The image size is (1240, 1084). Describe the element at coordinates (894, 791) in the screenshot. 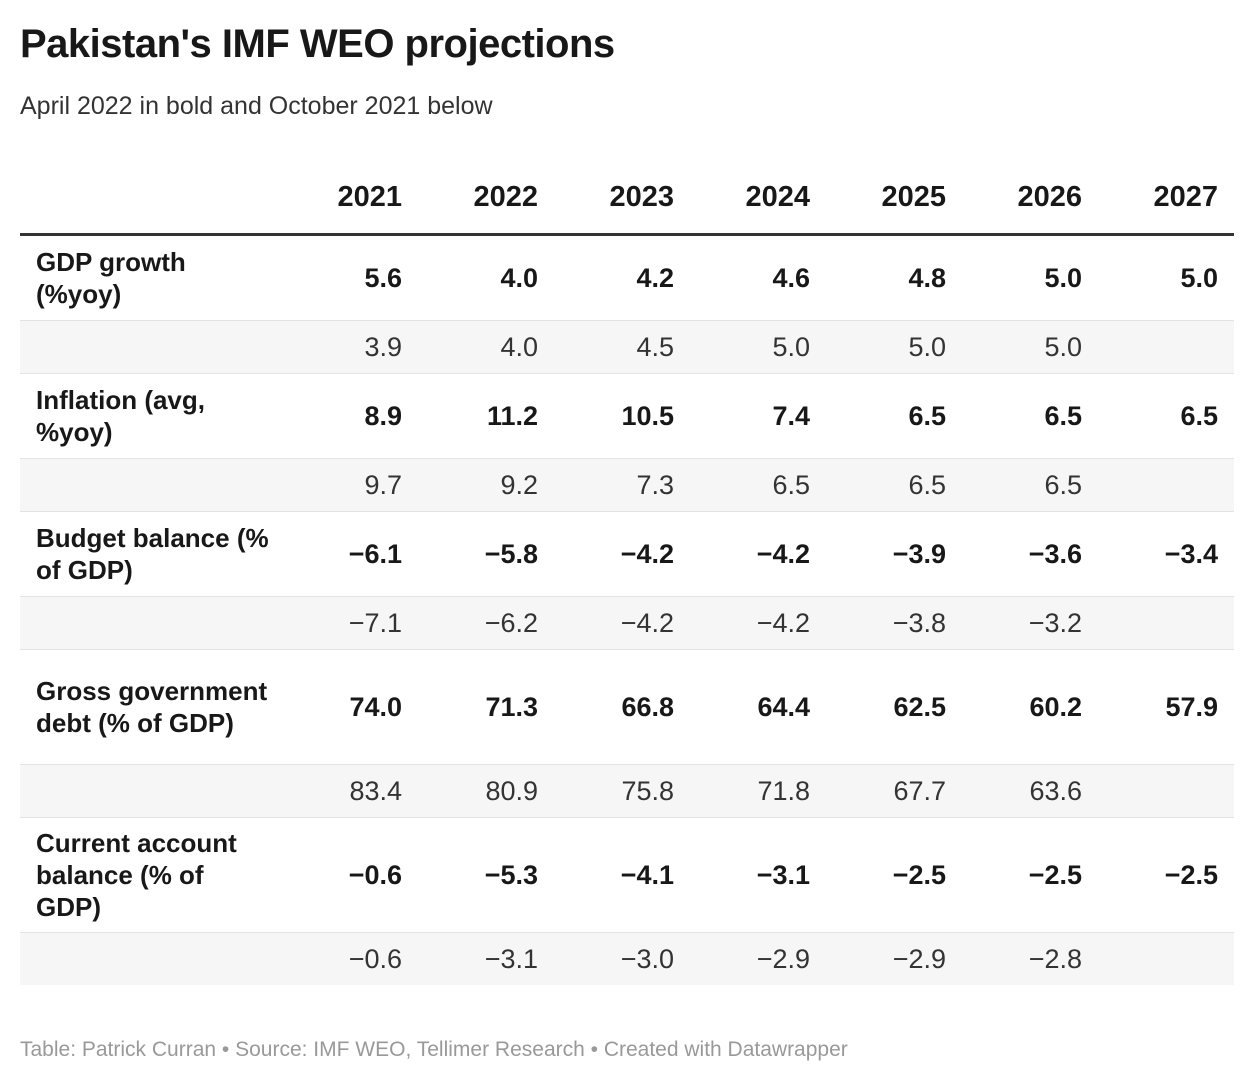

I see `table-cell: 67.7` at that location.